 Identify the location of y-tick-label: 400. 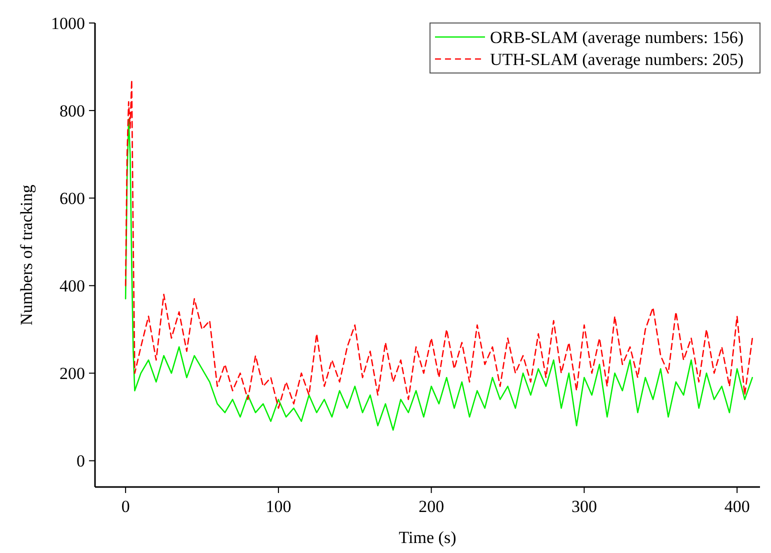
(72, 286).